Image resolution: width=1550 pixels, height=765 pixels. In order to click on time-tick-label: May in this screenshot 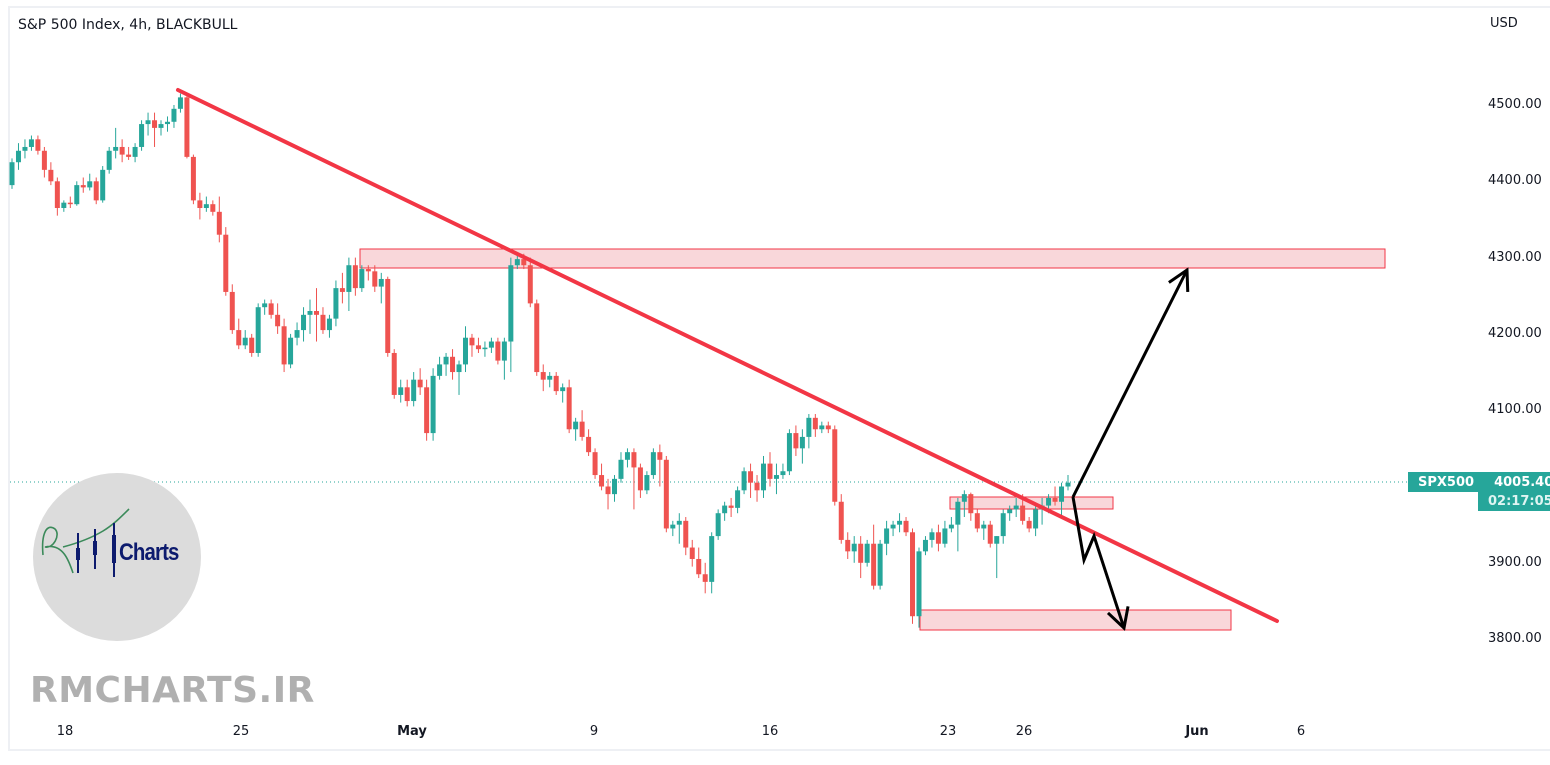, I will do `click(412, 731)`.